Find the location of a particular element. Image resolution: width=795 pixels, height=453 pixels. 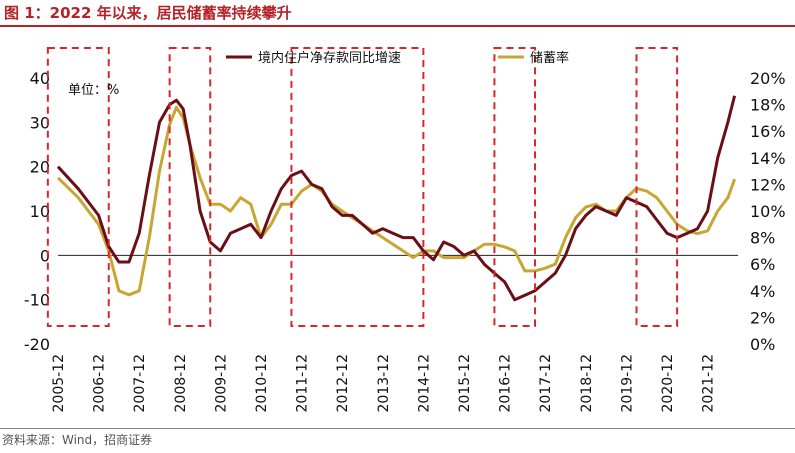

right-tick-label: 6% is located at coordinates (762, 264).